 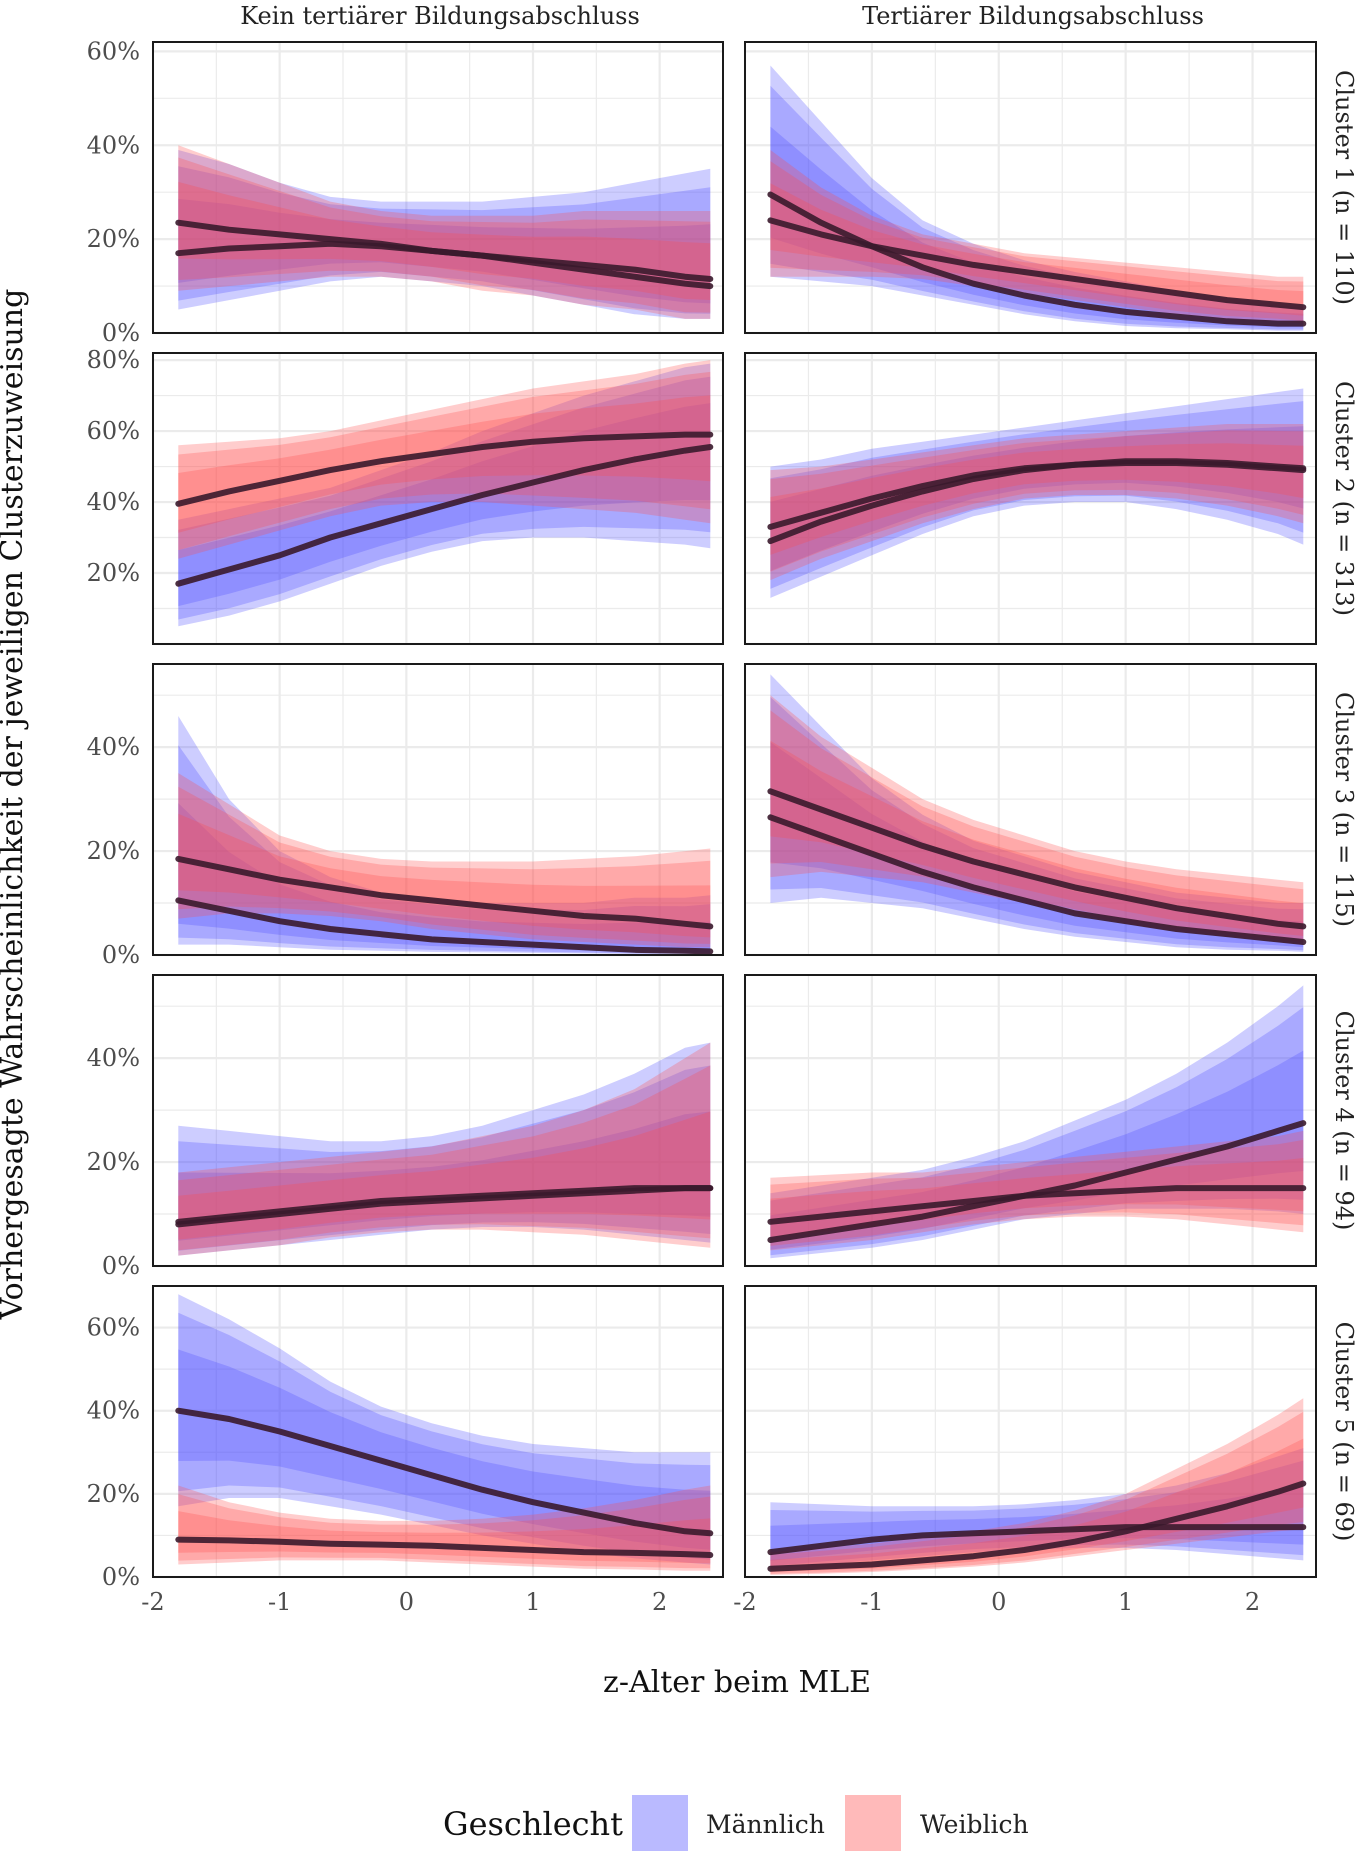 What do you see at coordinates (1344, 498) in the screenshot?
I see `row-strip-cluster-2: Cluster 2 (n = 313)` at bounding box center [1344, 498].